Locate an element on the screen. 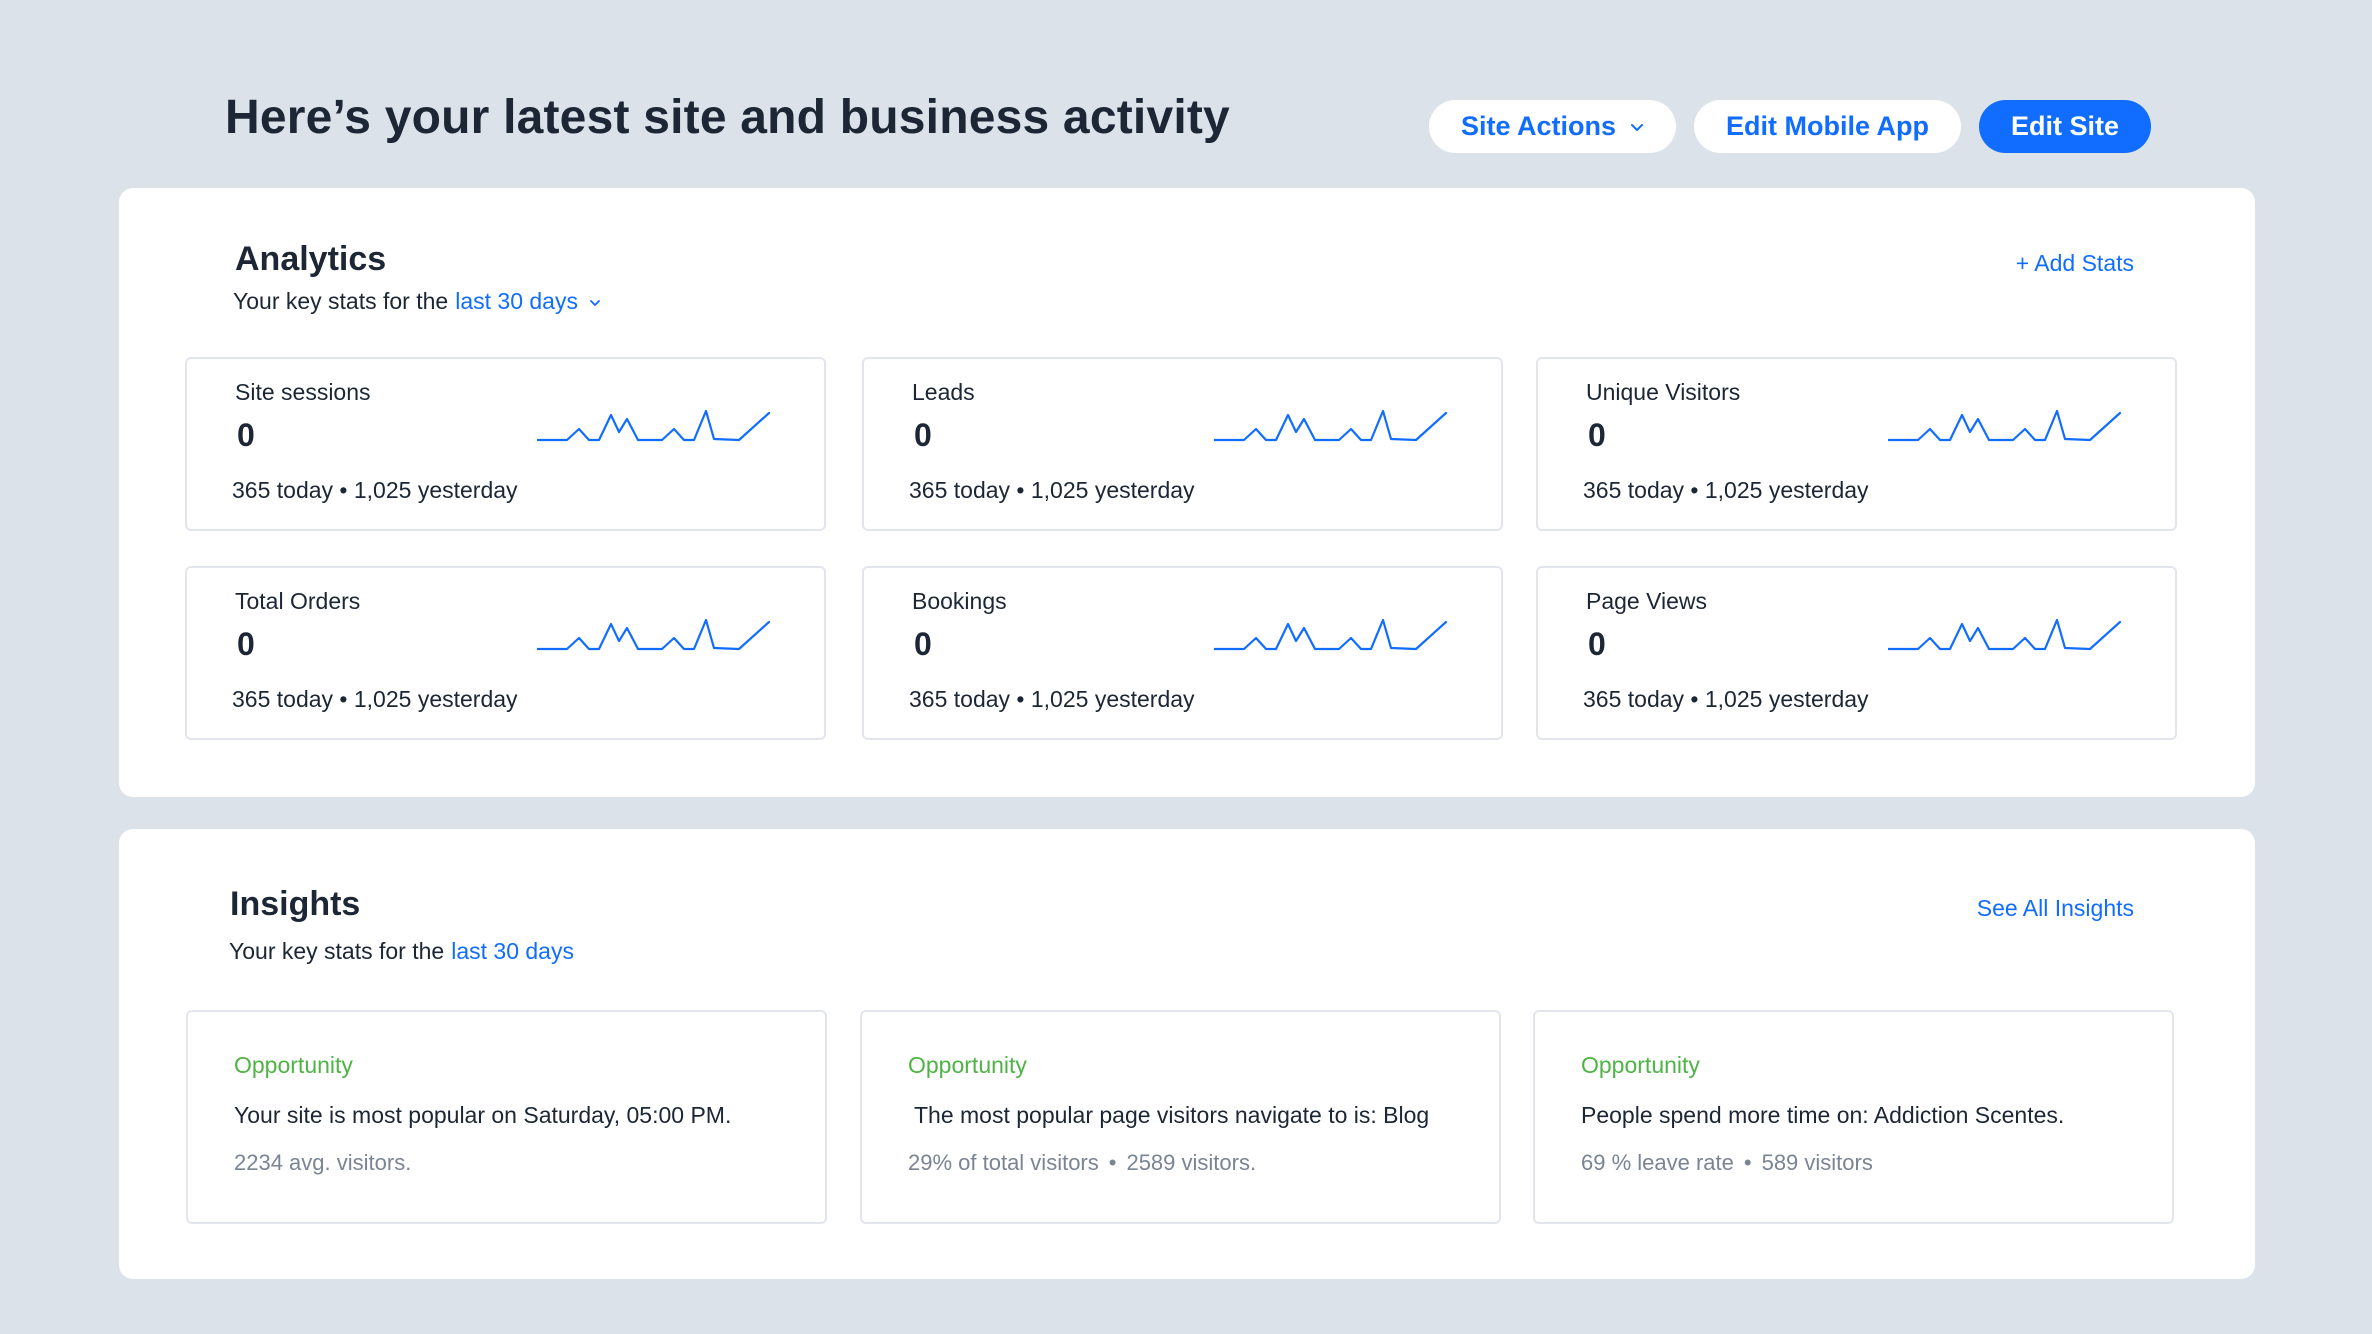  site-actions-button: Site Actions is located at coordinates (1552, 126).